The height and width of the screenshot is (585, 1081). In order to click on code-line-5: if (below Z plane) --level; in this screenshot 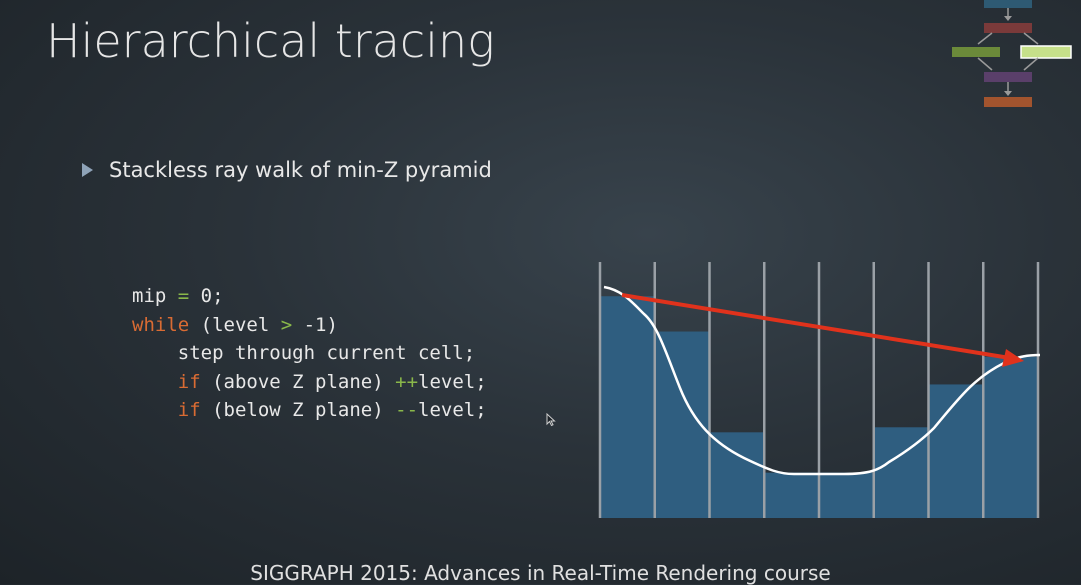, I will do `click(309, 410)`.